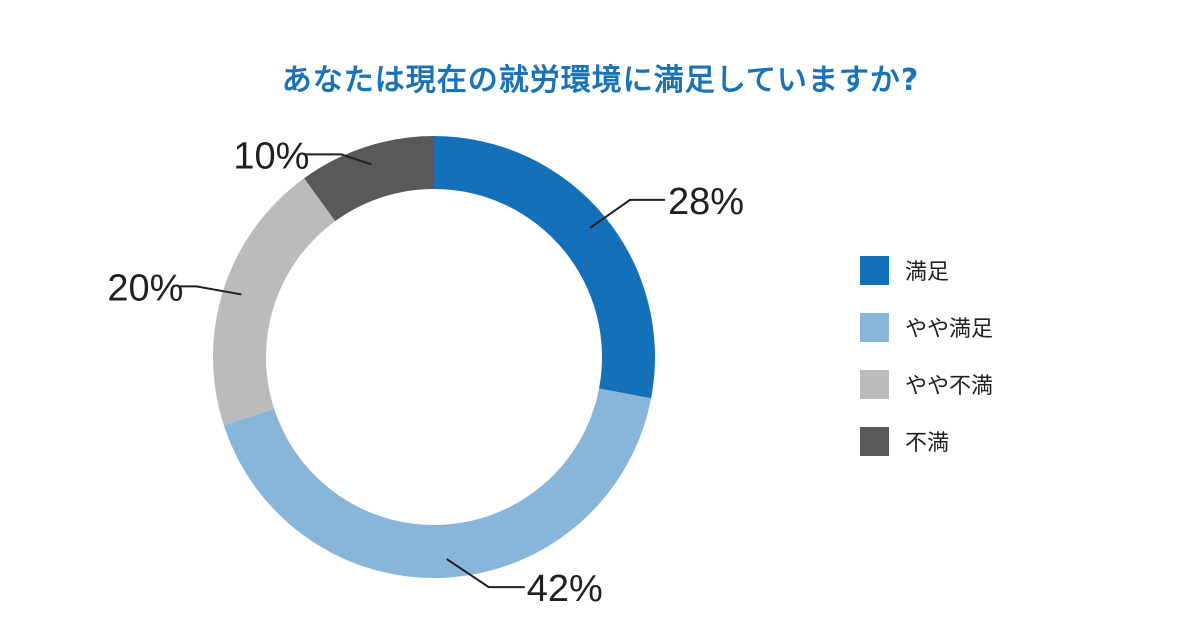 This screenshot has height=628, width=1201. I want to click on chart-title: あなたは現在の就労環境に満足していますか?, so click(600, 80).